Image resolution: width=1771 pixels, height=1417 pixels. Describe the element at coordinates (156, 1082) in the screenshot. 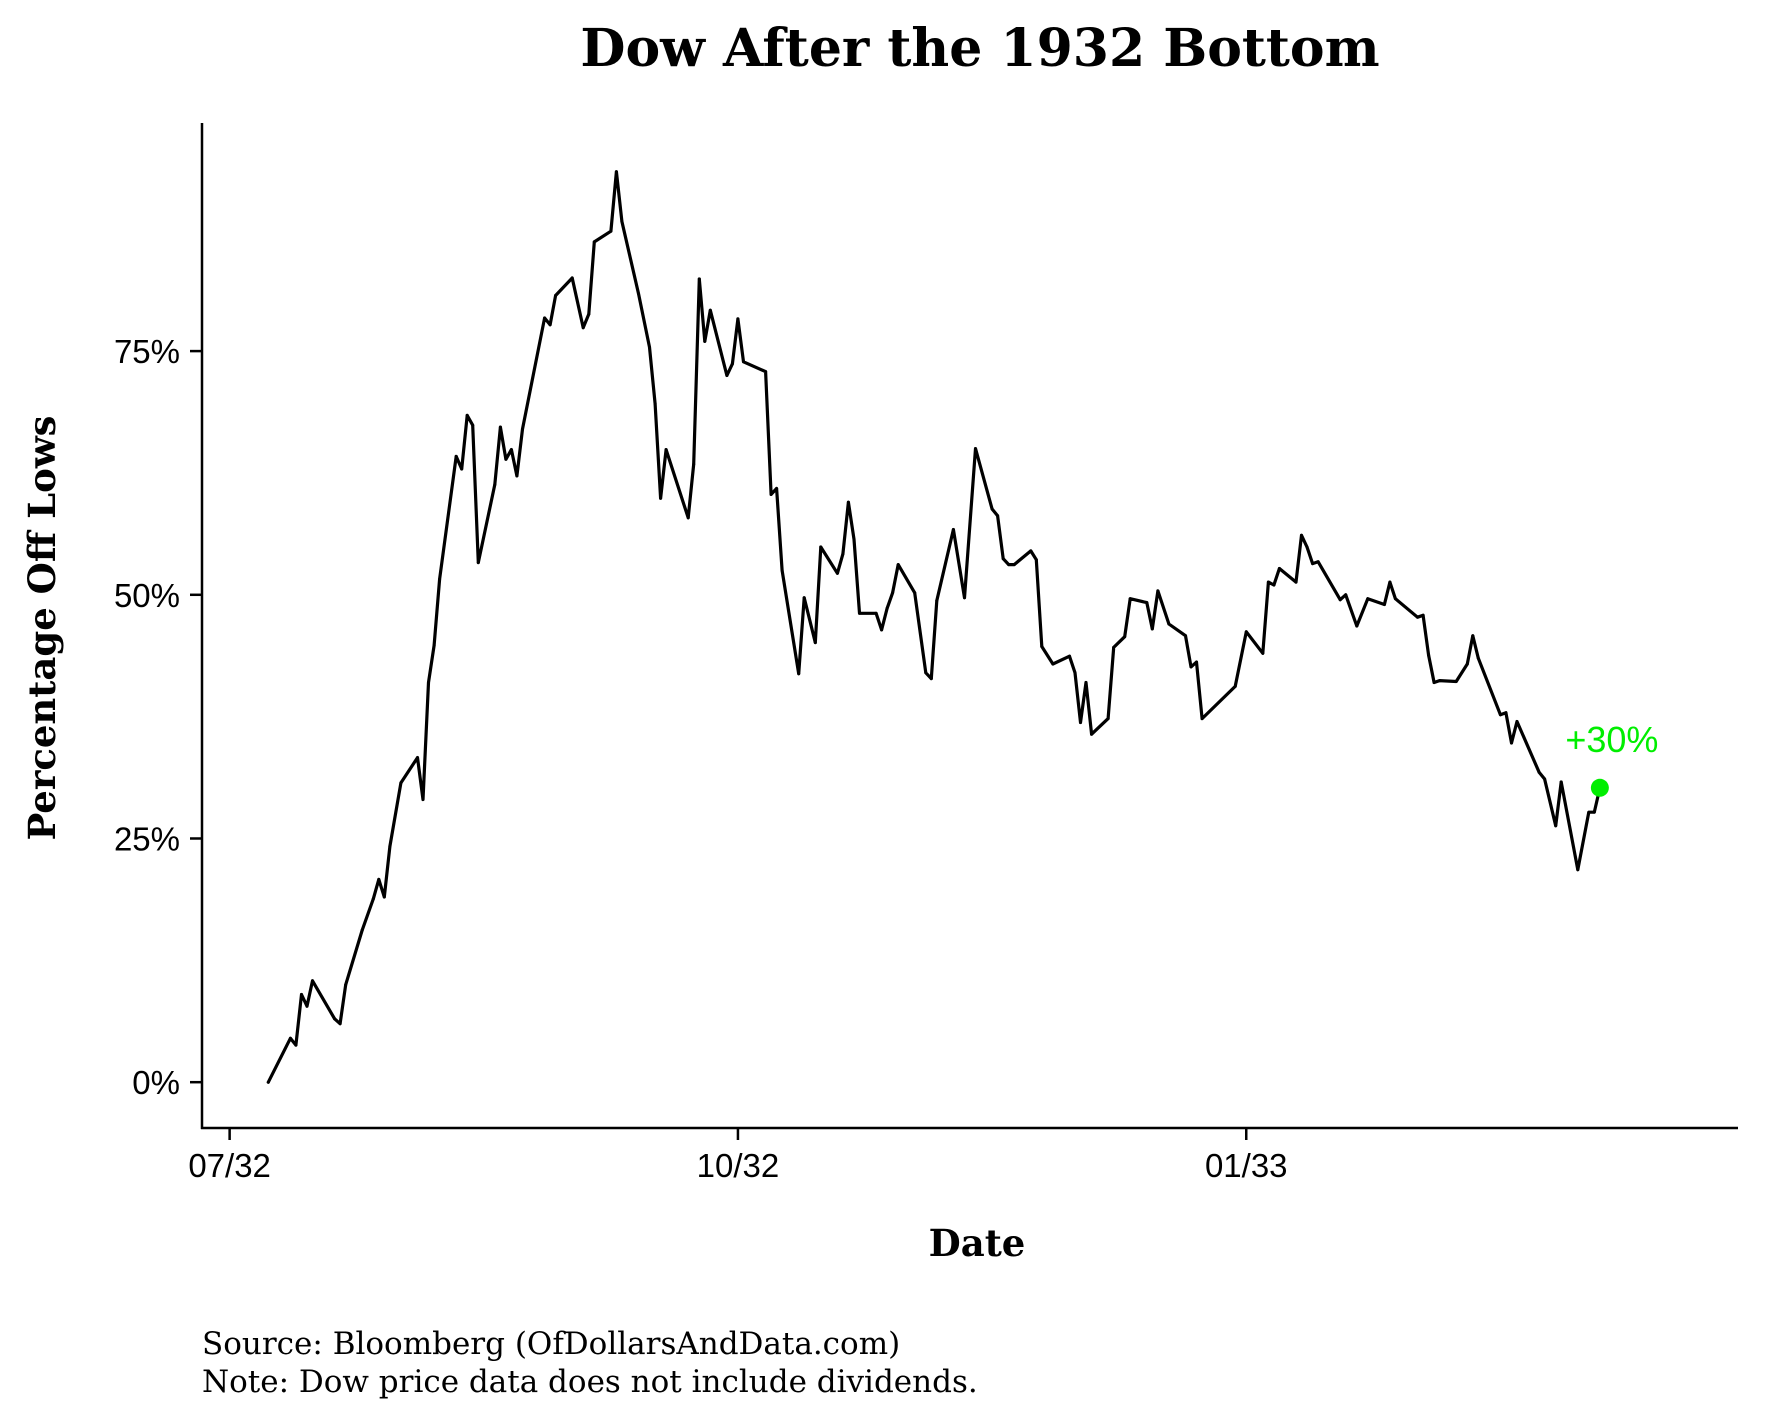

I see `y-tick-label: 0%` at that location.